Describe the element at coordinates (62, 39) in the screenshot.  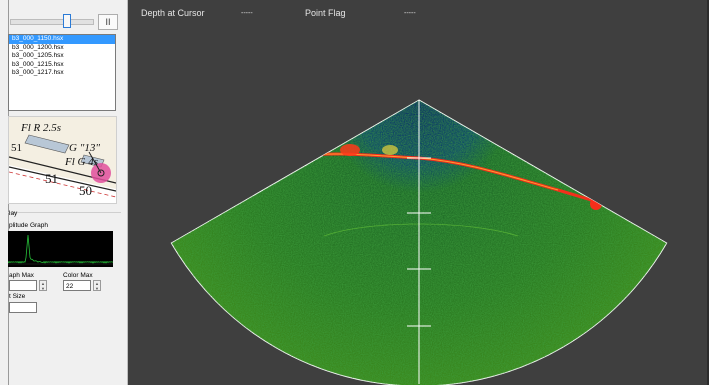
I see `file-list-item: b3_000_1150.hsx` at that location.